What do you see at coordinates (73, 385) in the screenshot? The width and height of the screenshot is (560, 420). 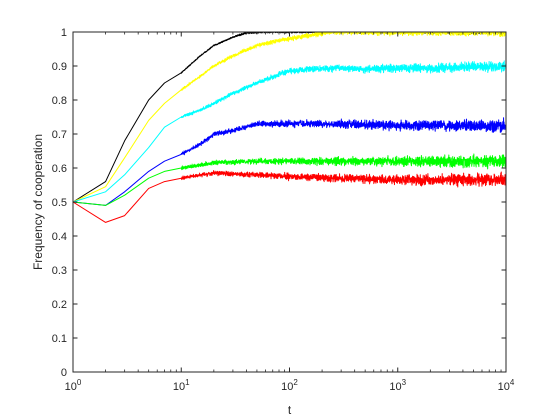 I see `x-tick-label-0: 10⁰` at bounding box center [73, 385].